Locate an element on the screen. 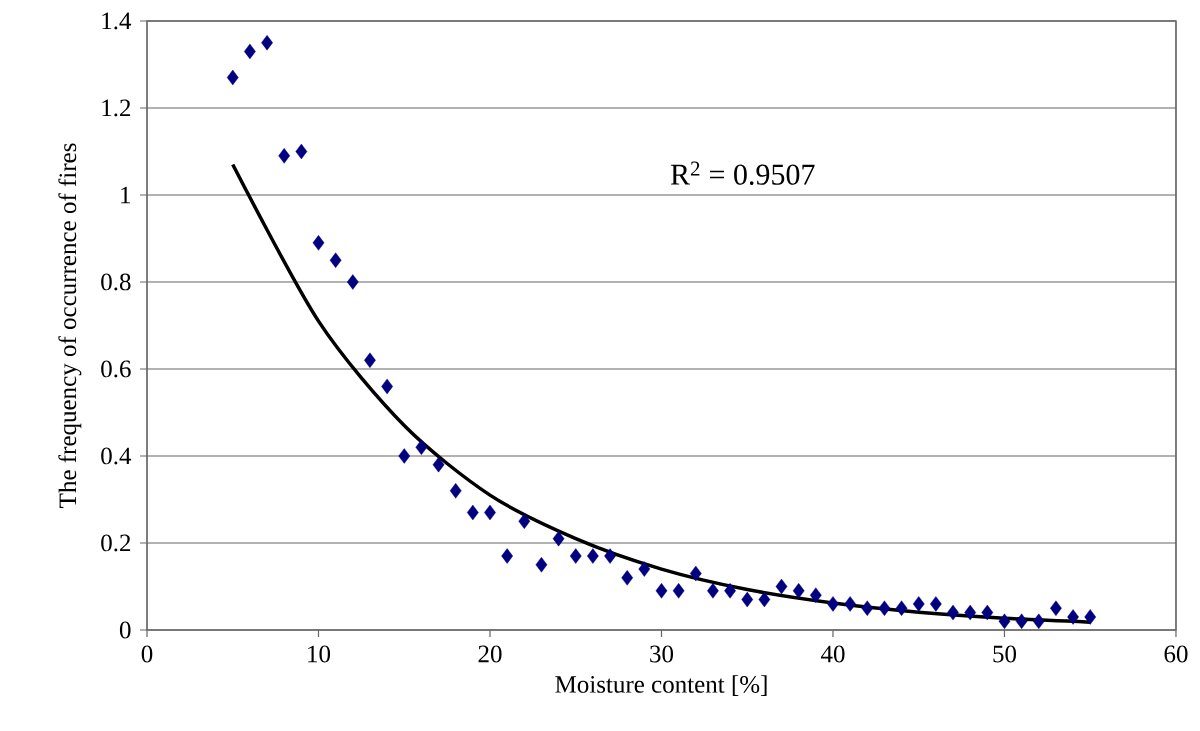 The width and height of the screenshot is (1200, 731). y-tick-label: 0 is located at coordinates (125, 630).